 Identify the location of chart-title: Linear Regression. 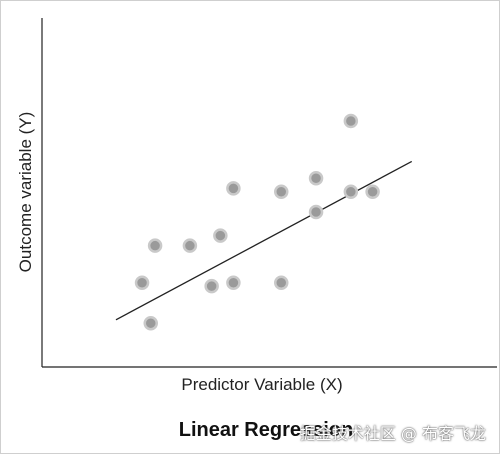
(266, 430).